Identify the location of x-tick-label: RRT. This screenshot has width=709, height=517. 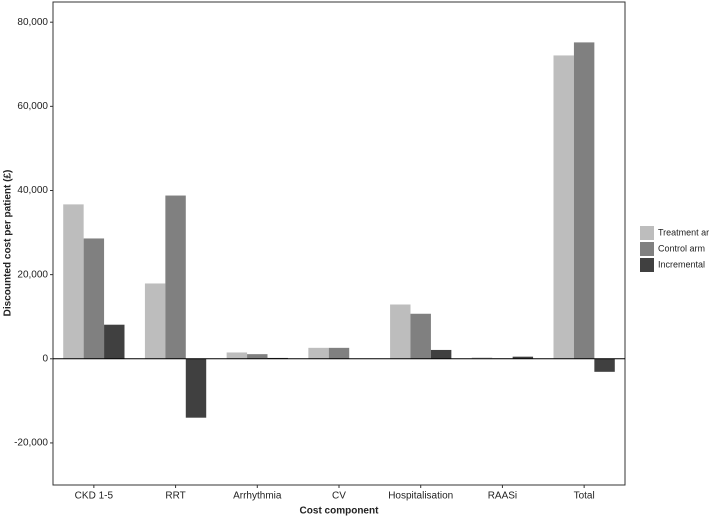
(175, 496).